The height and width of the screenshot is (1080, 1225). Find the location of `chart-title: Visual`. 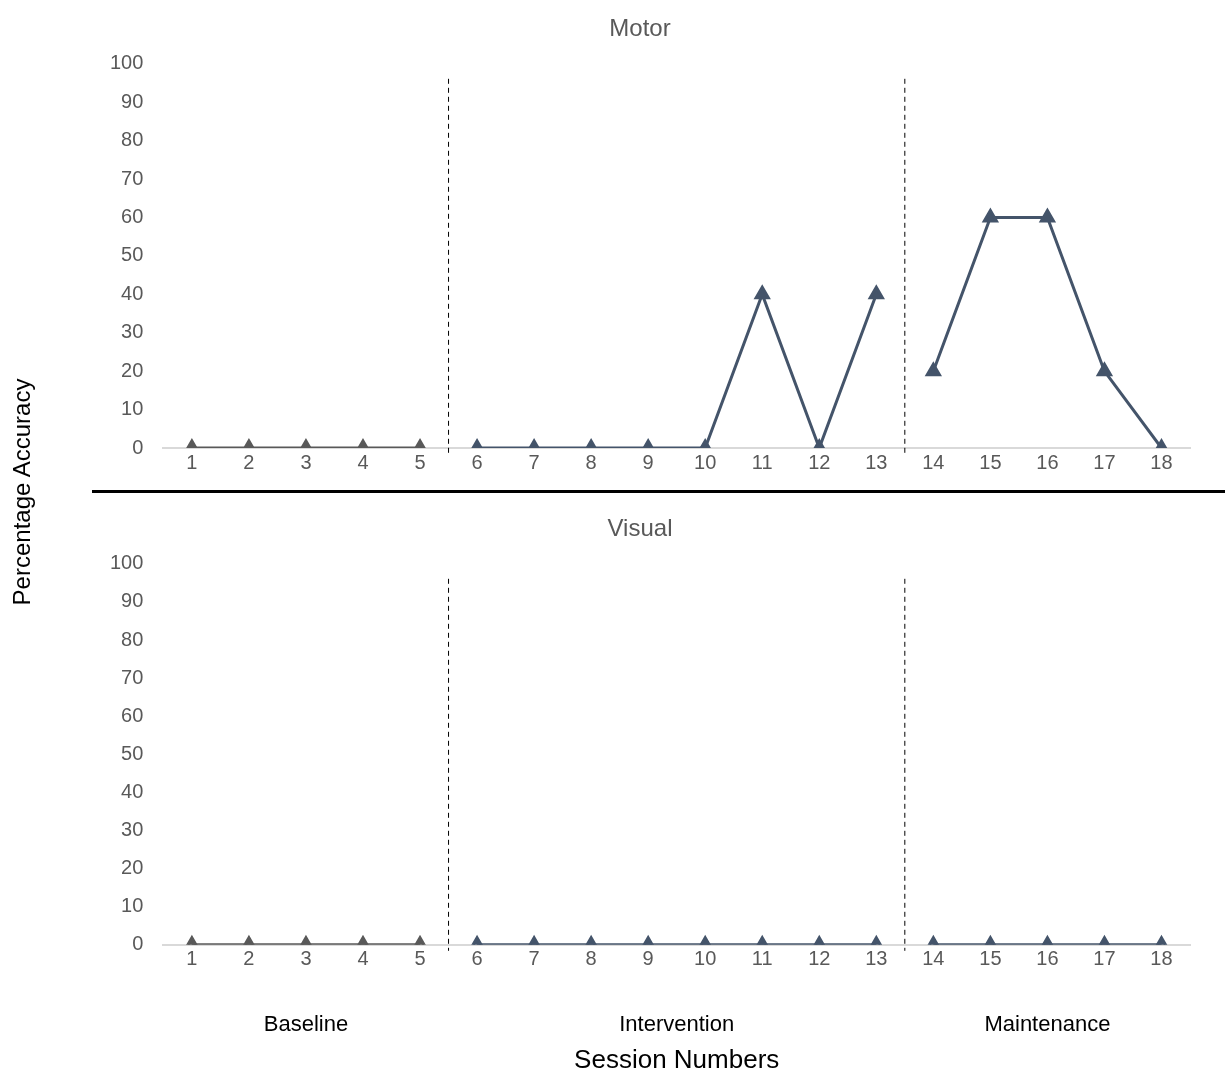

chart-title: Visual is located at coordinates (640, 528).